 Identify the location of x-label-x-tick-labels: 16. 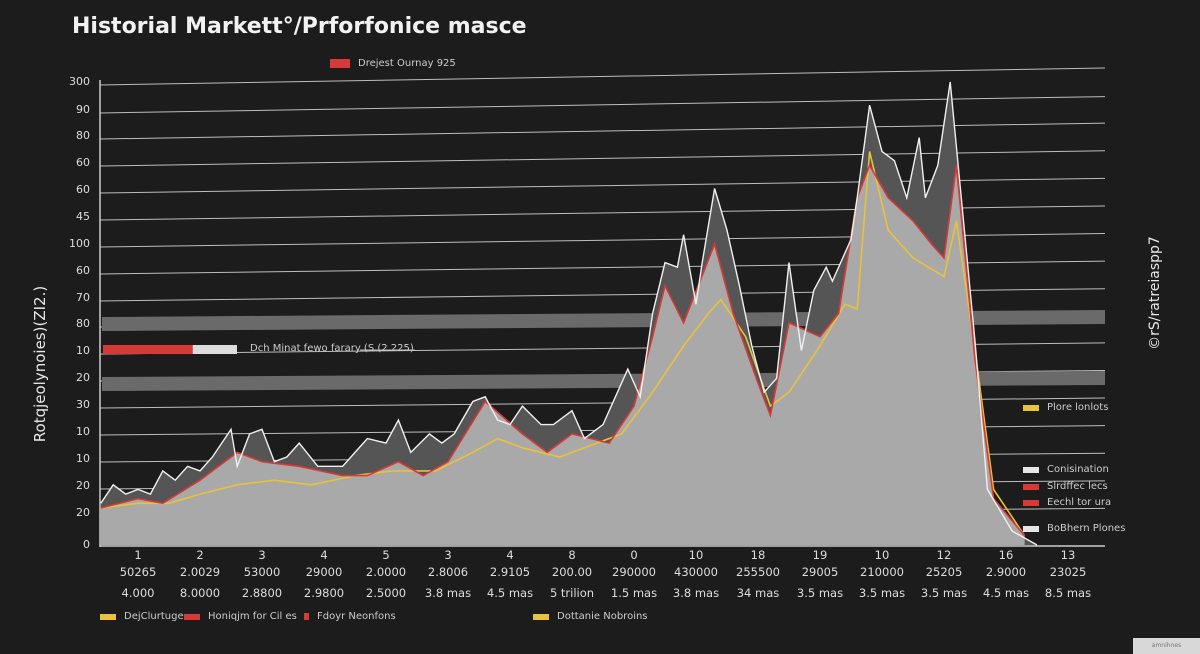
(1006, 555).